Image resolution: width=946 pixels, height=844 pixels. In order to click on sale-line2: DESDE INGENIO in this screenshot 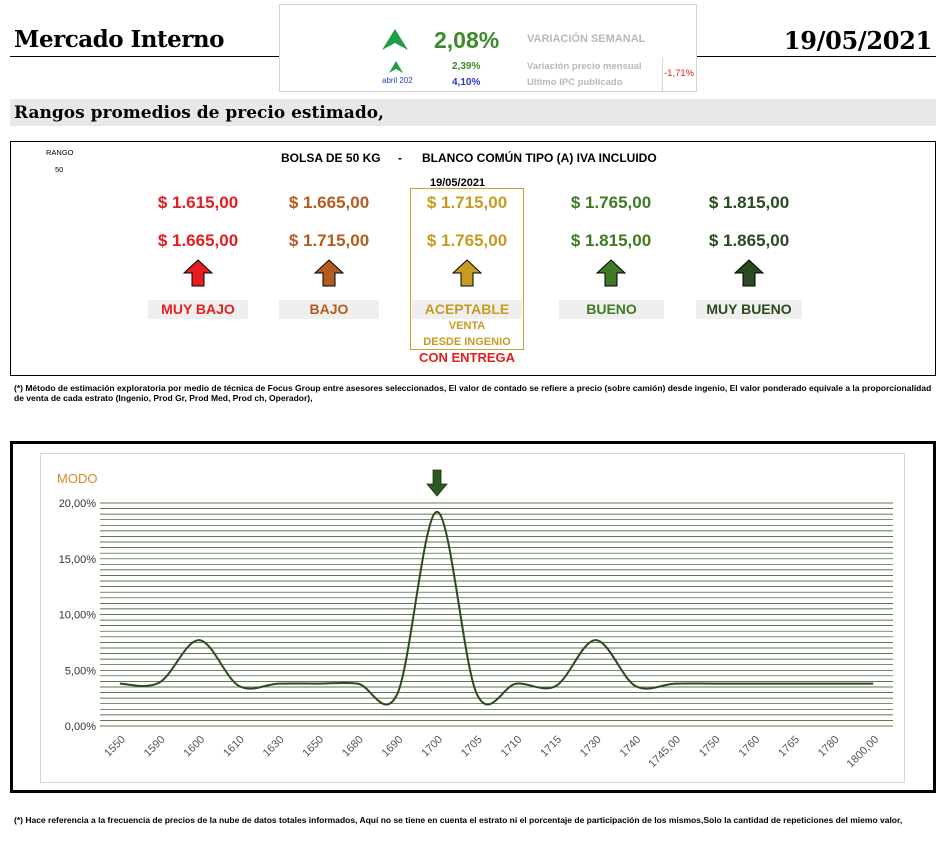, I will do `click(467, 342)`.